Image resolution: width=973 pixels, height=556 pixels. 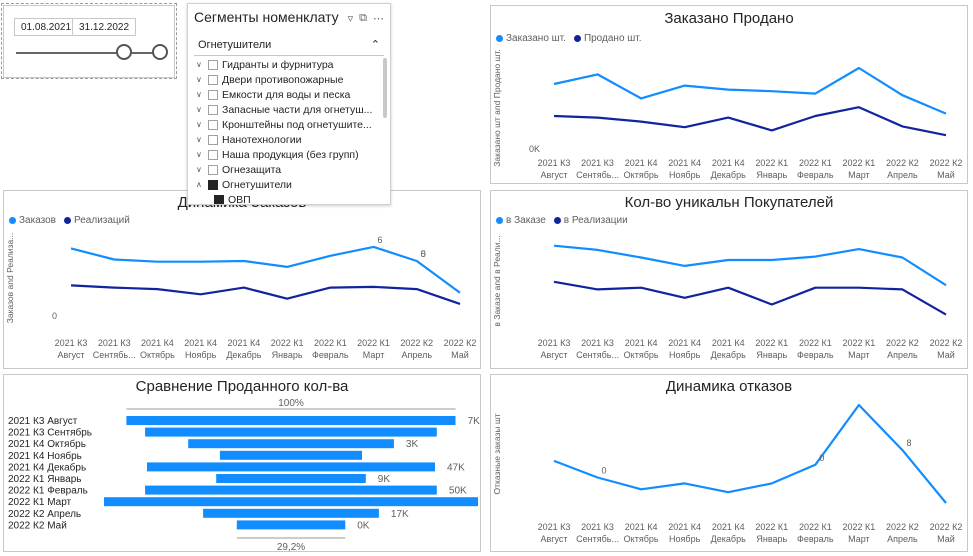 What do you see at coordinates (124, 52) in the screenshot?
I see `start-handle` at bounding box center [124, 52].